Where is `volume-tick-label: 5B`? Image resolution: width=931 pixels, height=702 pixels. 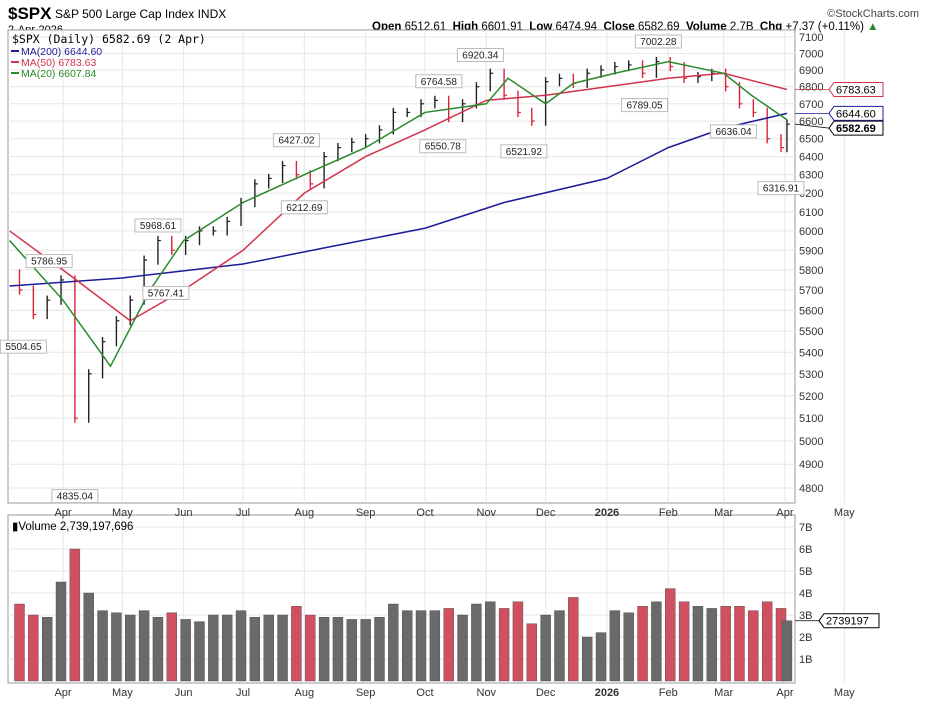 volume-tick-label: 5B is located at coordinates (805, 572).